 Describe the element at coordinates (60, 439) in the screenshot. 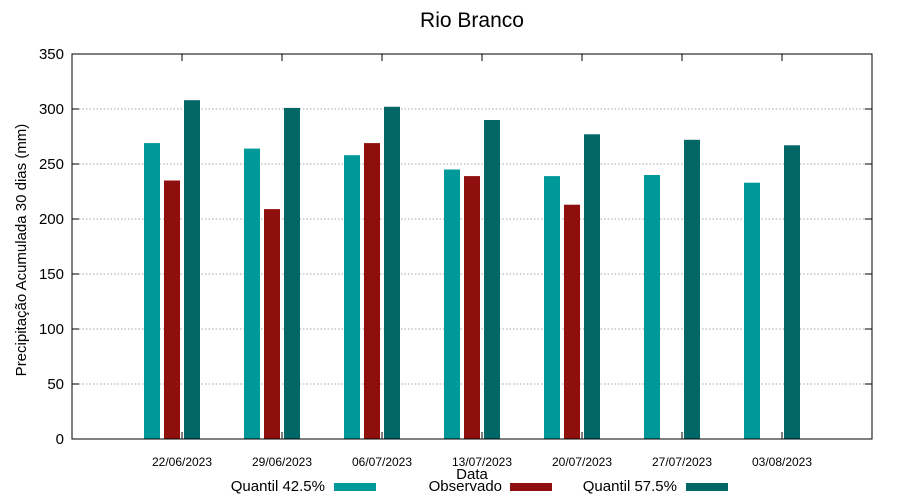

I see `y-tick-label: 0` at that location.